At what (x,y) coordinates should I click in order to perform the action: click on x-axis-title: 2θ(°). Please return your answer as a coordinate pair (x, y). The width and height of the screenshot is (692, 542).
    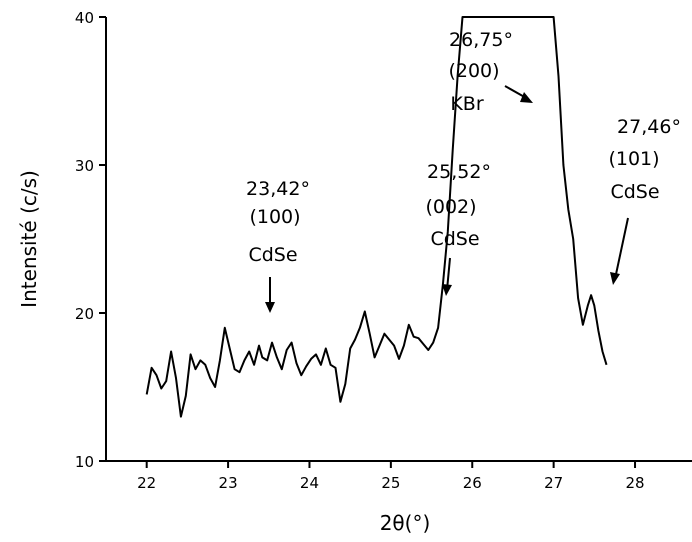
    Looking at the image, I should click on (405, 523).